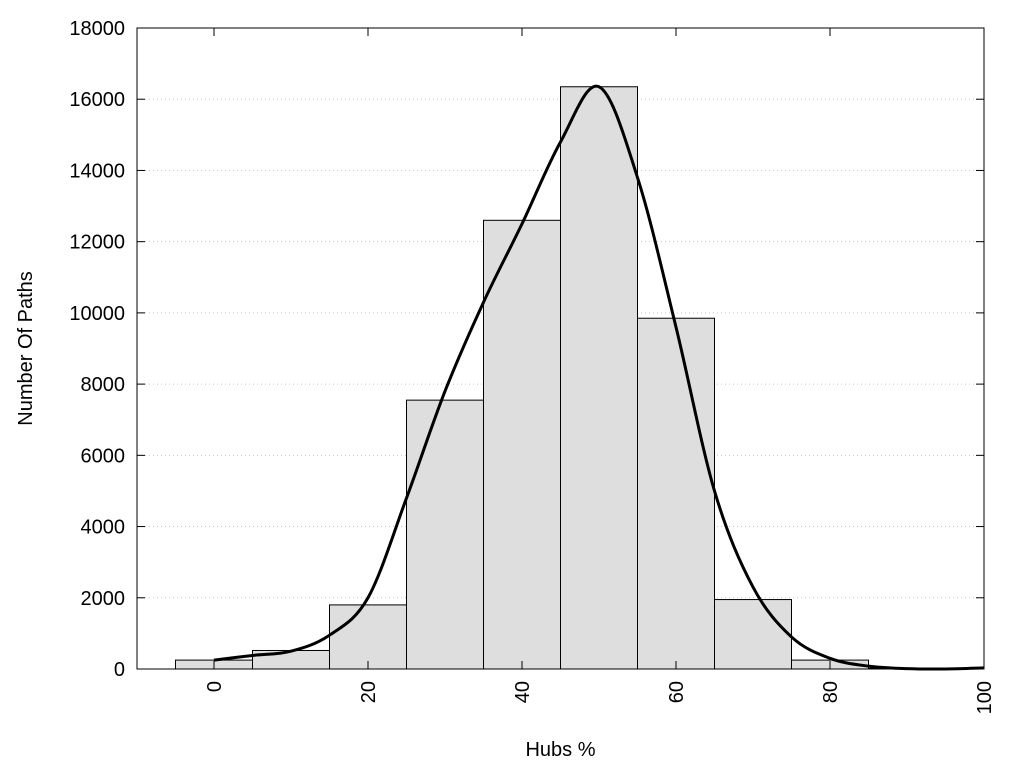  Describe the element at coordinates (119, 670) in the screenshot. I see `y-tick-label: 0` at that location.